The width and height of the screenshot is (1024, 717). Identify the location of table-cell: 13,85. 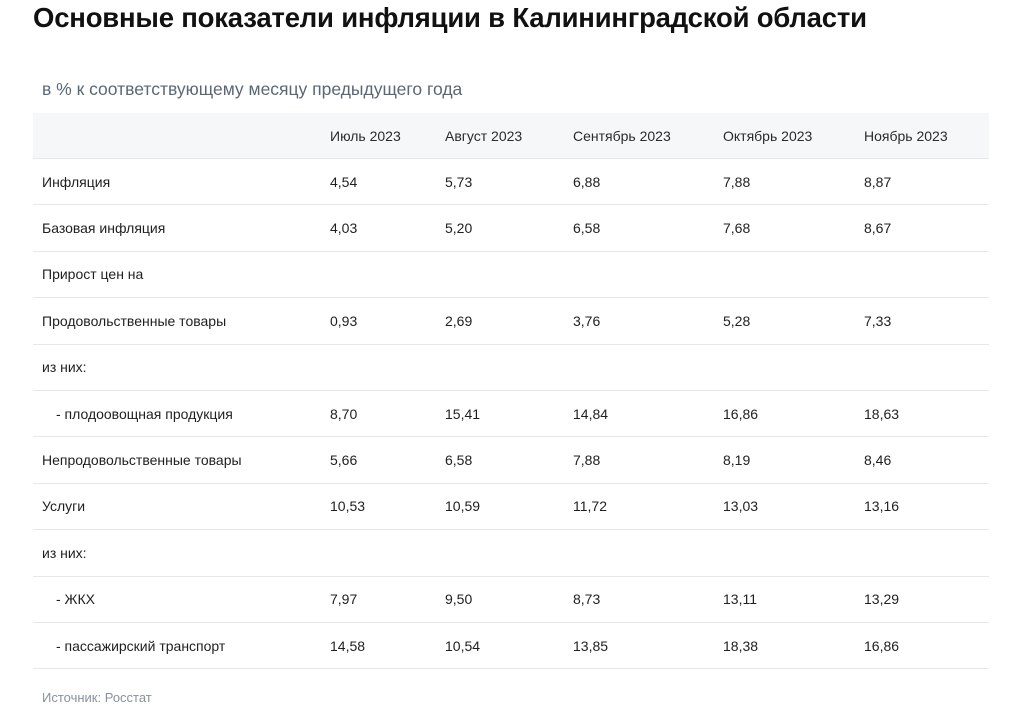
(591, 645).